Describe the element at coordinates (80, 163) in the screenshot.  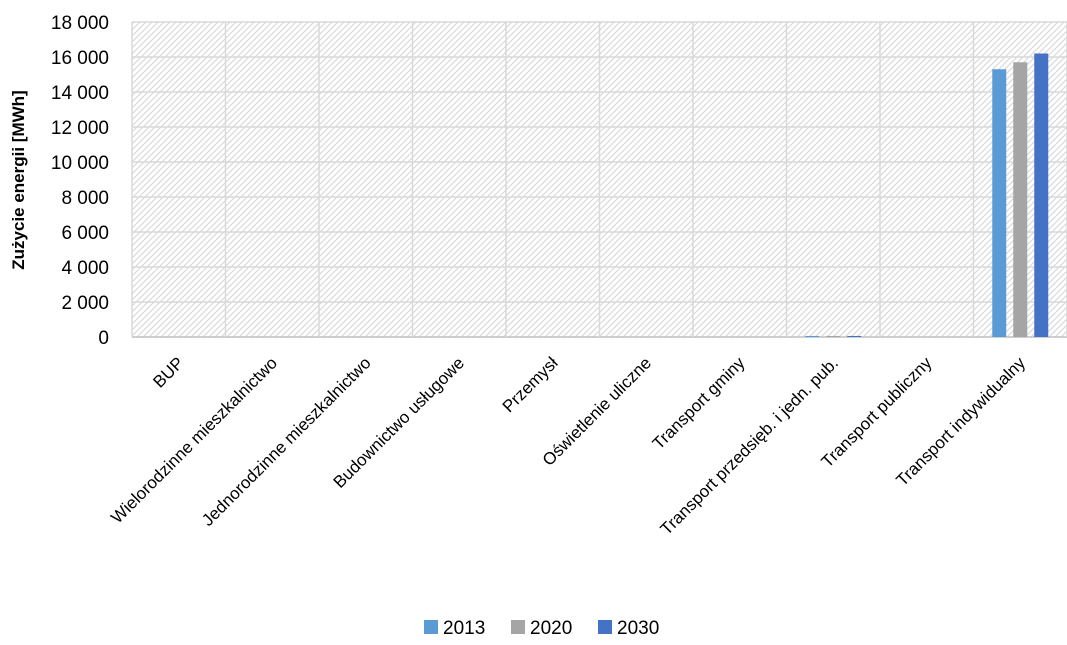
I see `y-tick-label: 10 000` at that location.